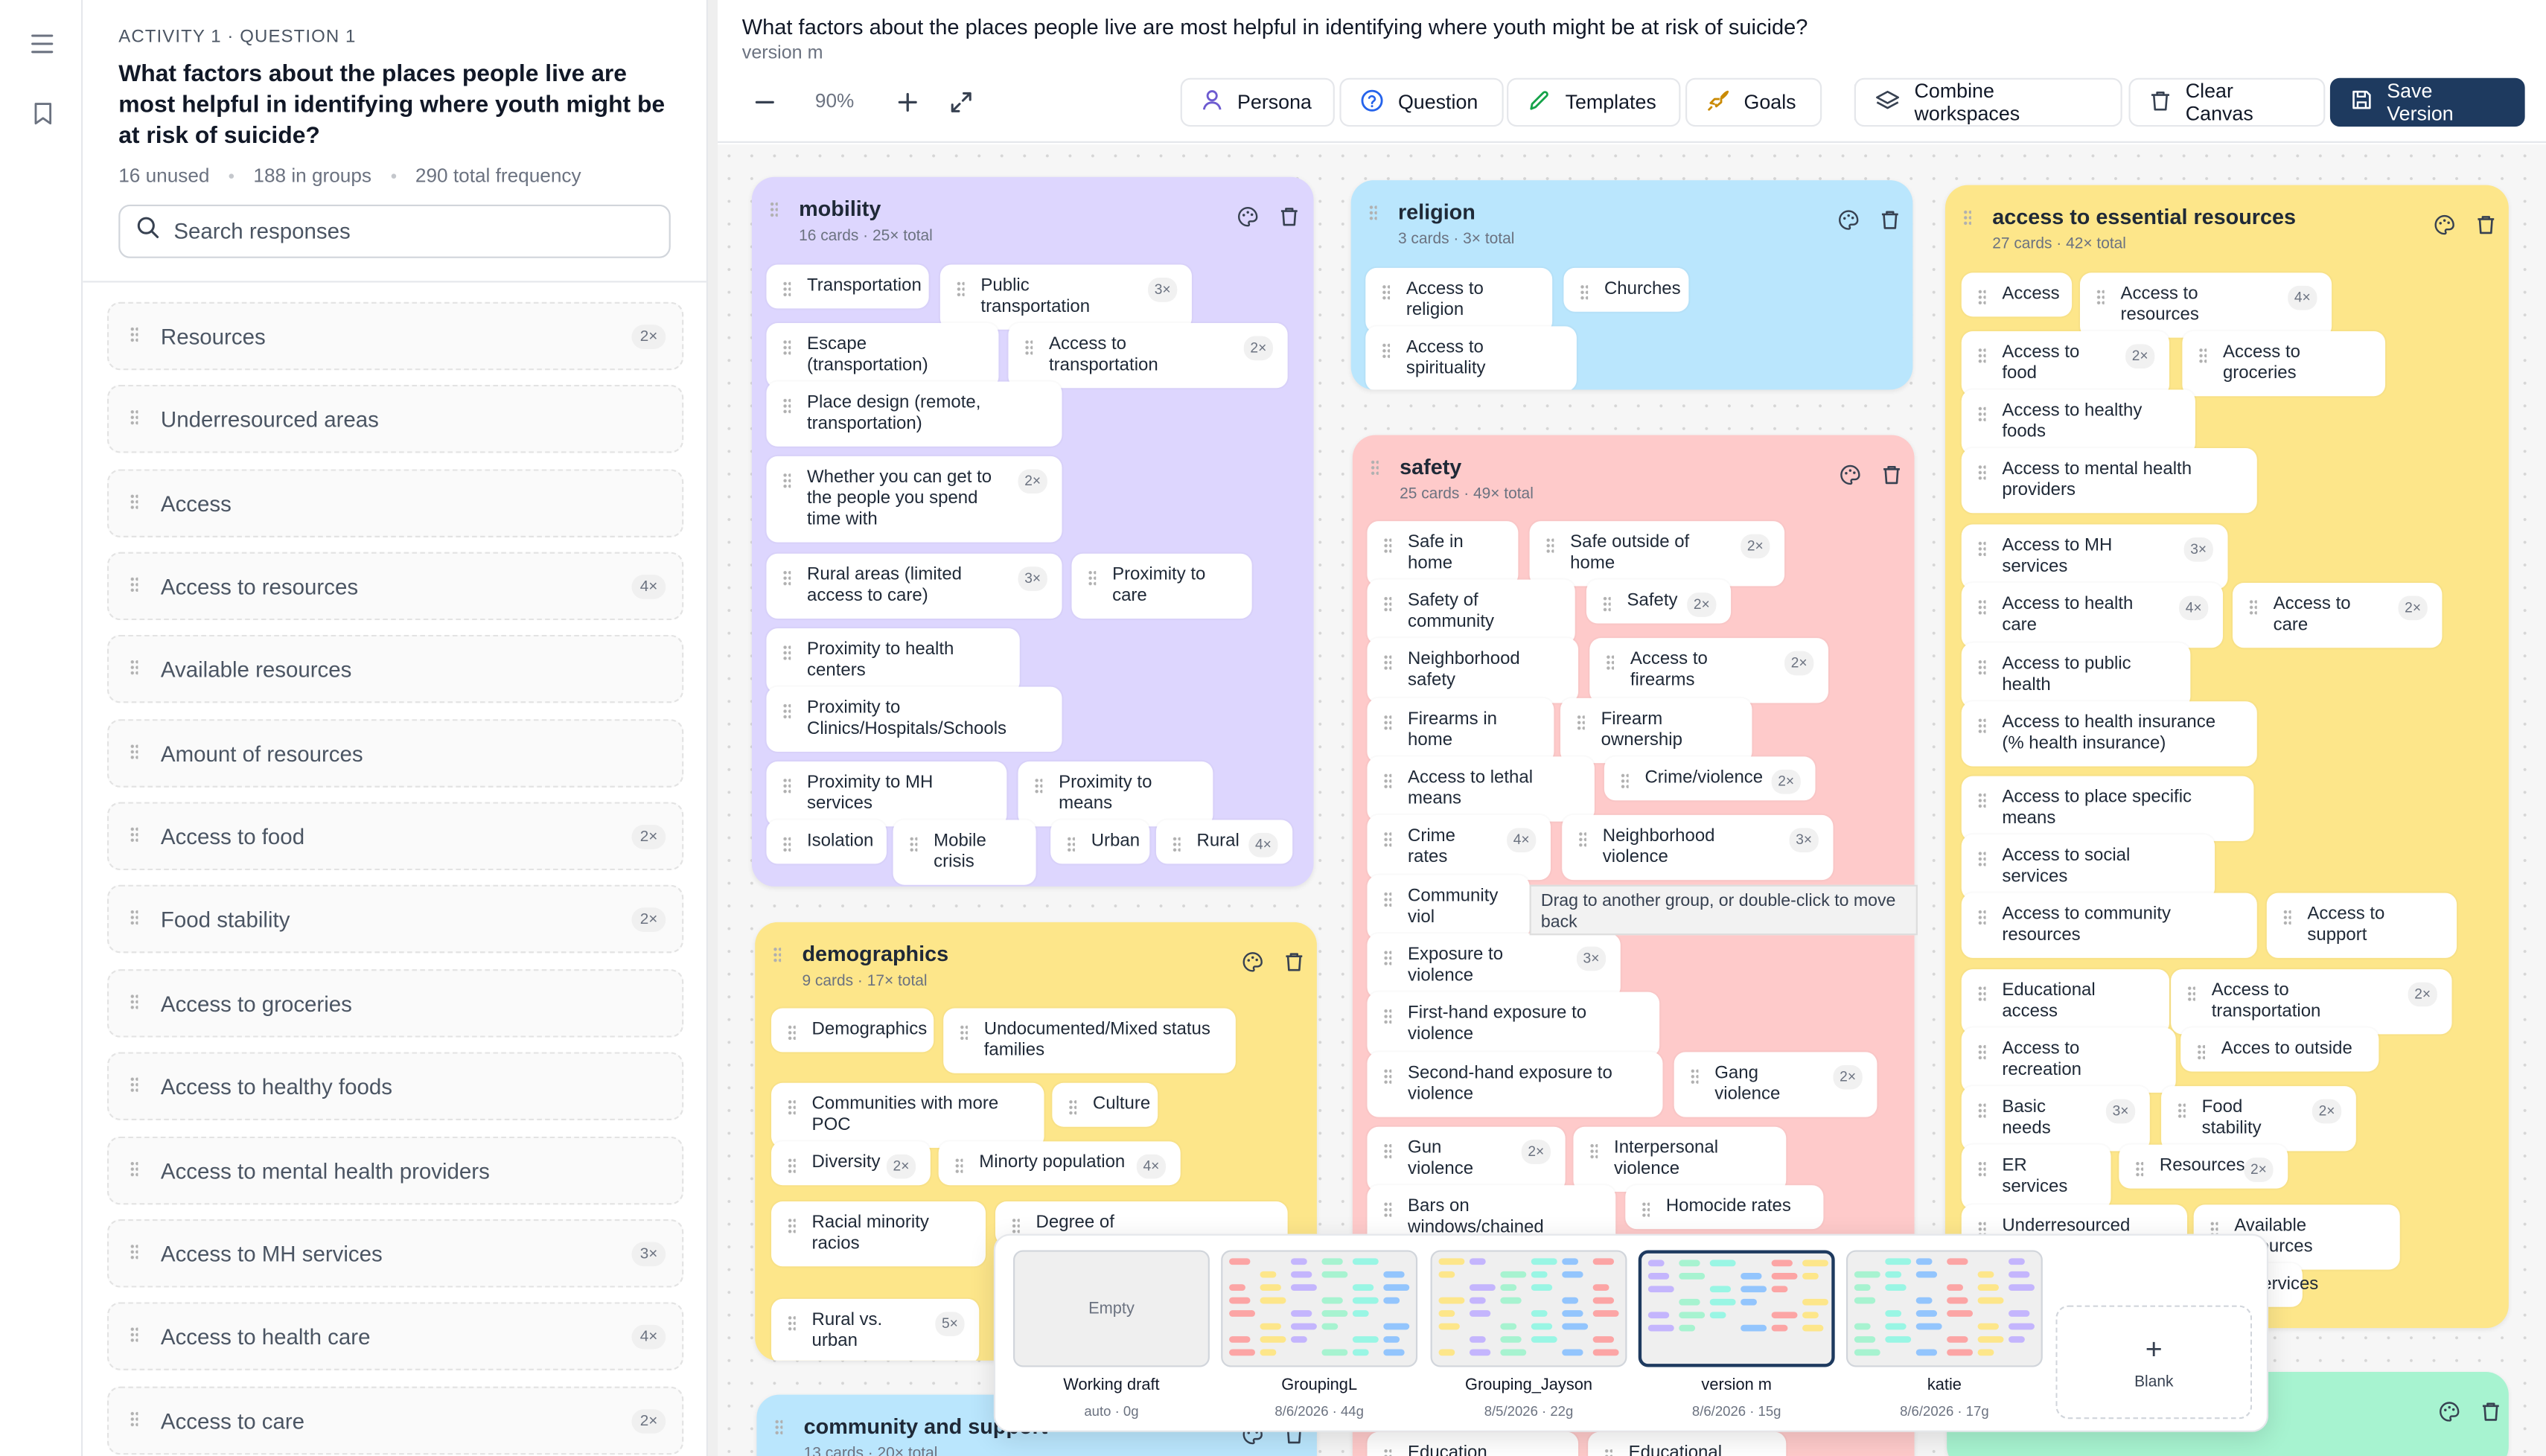  What do you see at coordinates (765, 102) in the screenshot?
I see `zoom-out-button` at bounding box center [765, 102].